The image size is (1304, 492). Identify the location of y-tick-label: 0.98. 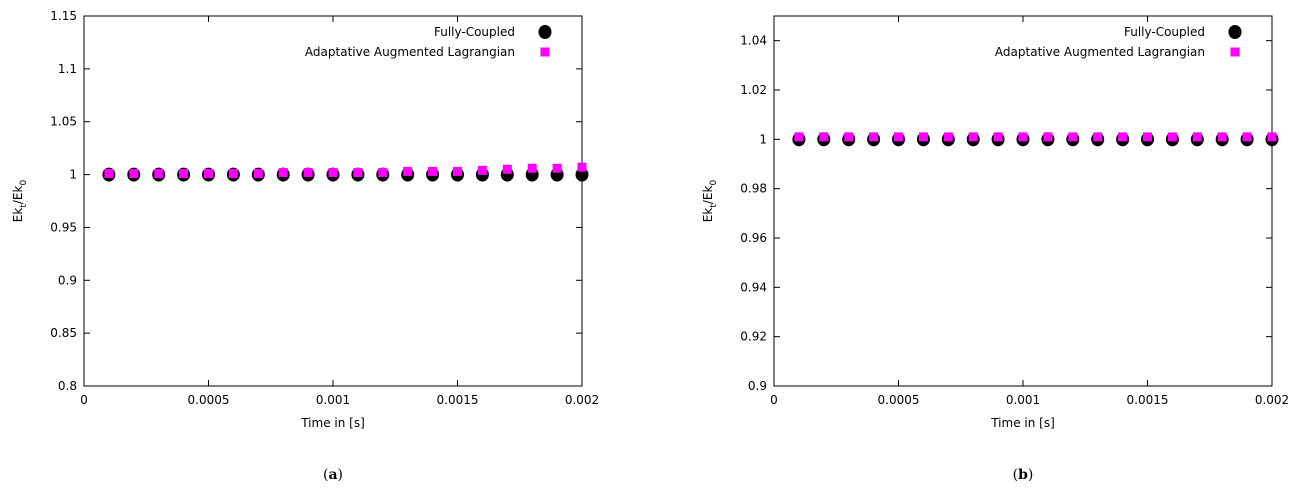
(753, 189).